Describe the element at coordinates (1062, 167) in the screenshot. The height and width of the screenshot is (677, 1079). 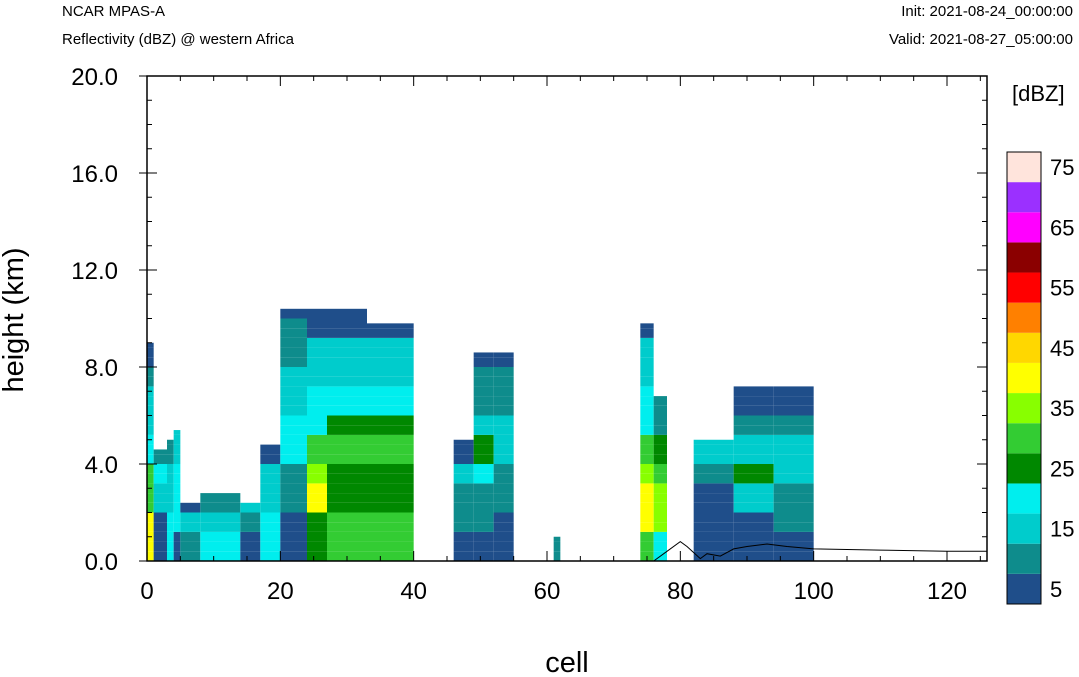
I see `colorbar-label: 75` at that location.